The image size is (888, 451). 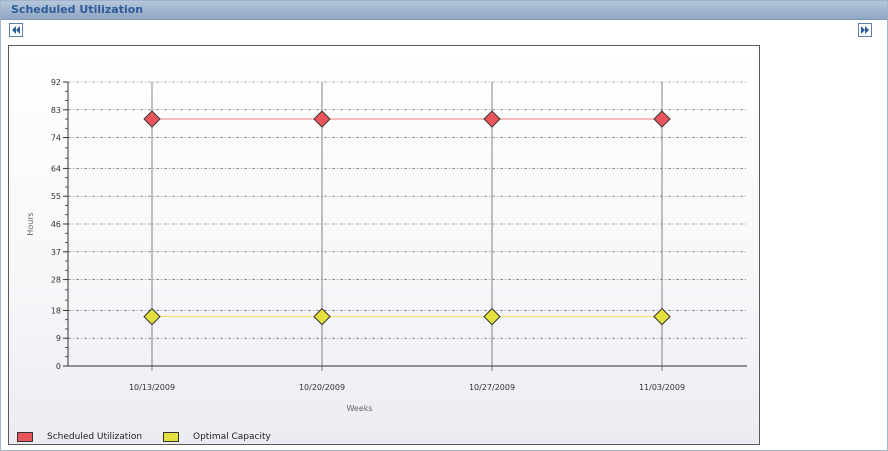 I want to click on y-tick-label: 74, so click(x=56, y=138).